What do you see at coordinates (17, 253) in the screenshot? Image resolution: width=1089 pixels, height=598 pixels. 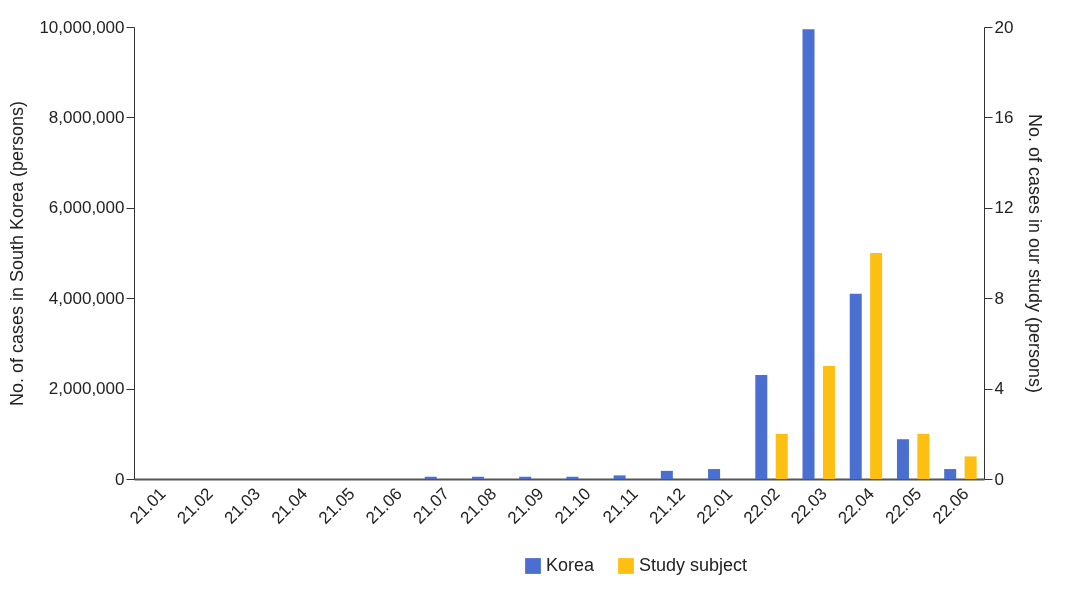 I see `y-axis-title: No. of cases in South Korea (persons)` at bounding box center [17, 253].